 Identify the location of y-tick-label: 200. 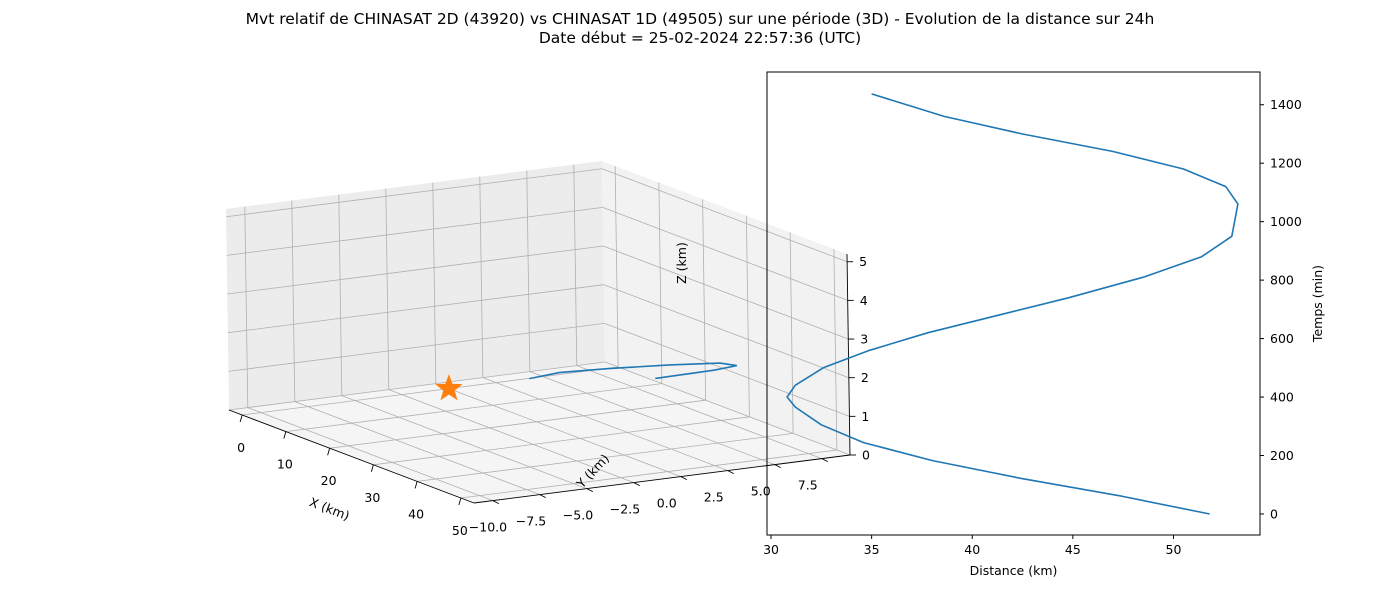
(1282, 455).